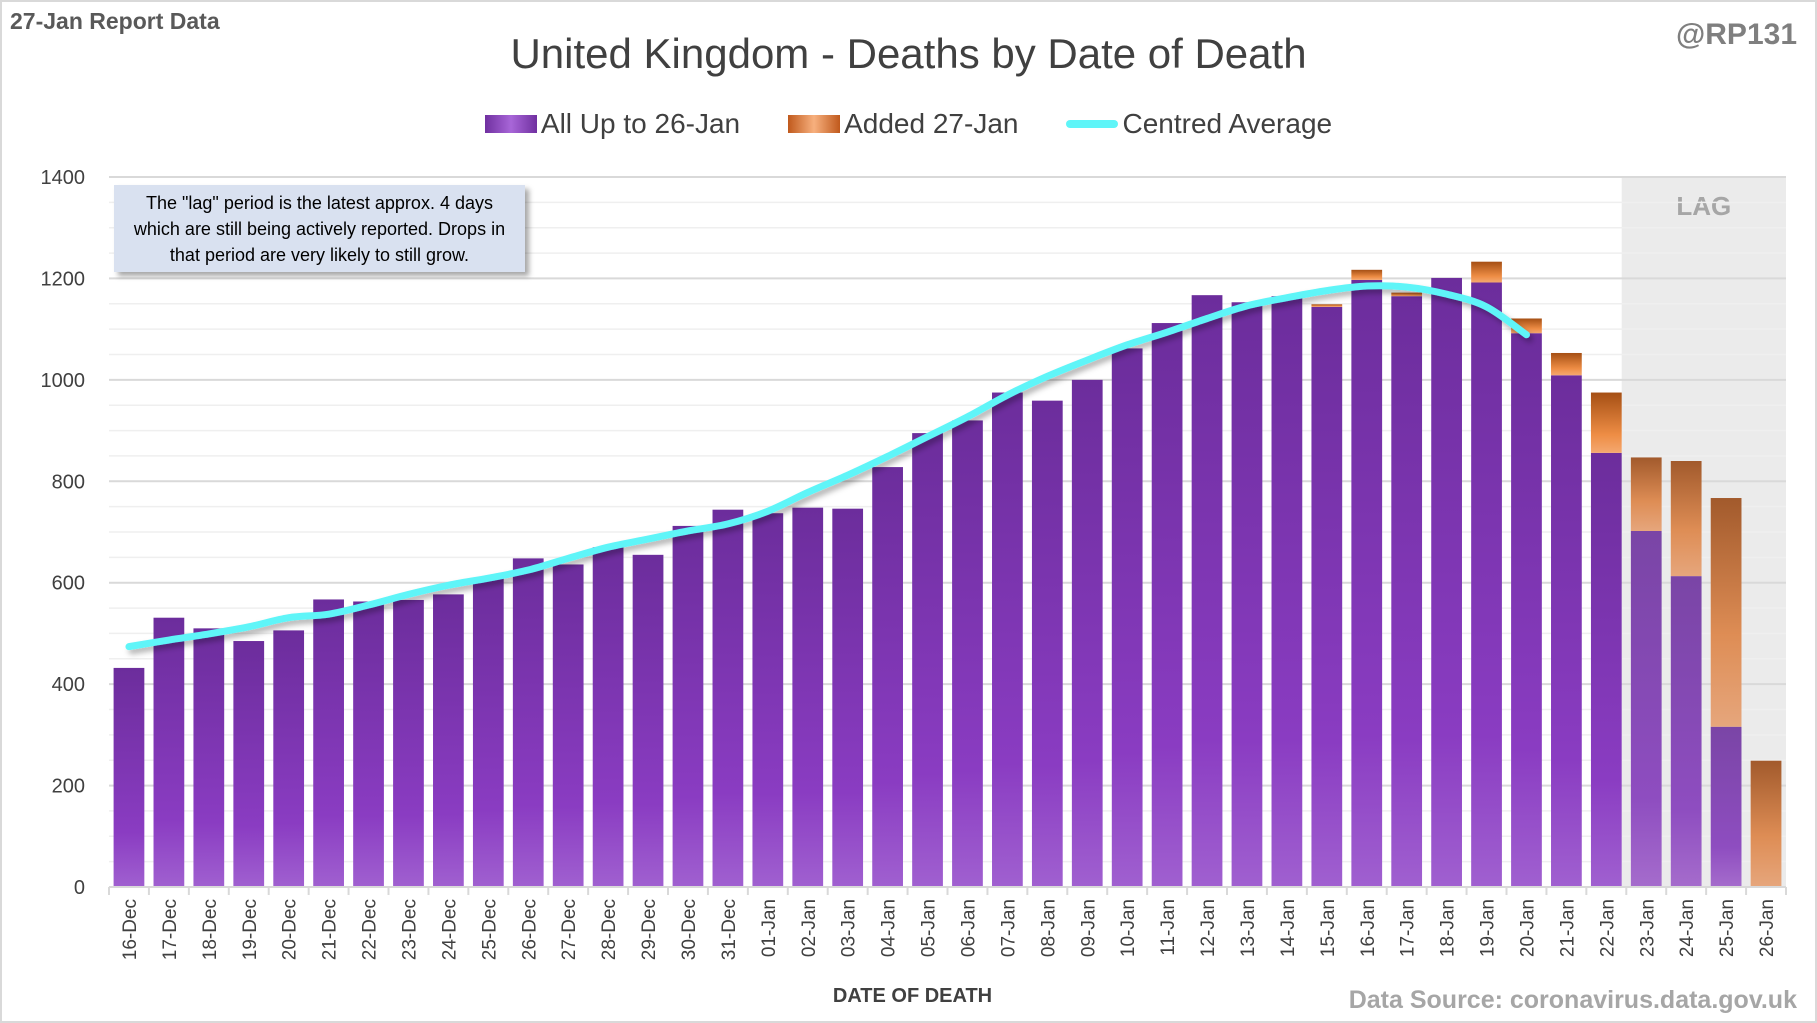  I want to click on x-tick-label: 16-Jan, so click(1368, 928).